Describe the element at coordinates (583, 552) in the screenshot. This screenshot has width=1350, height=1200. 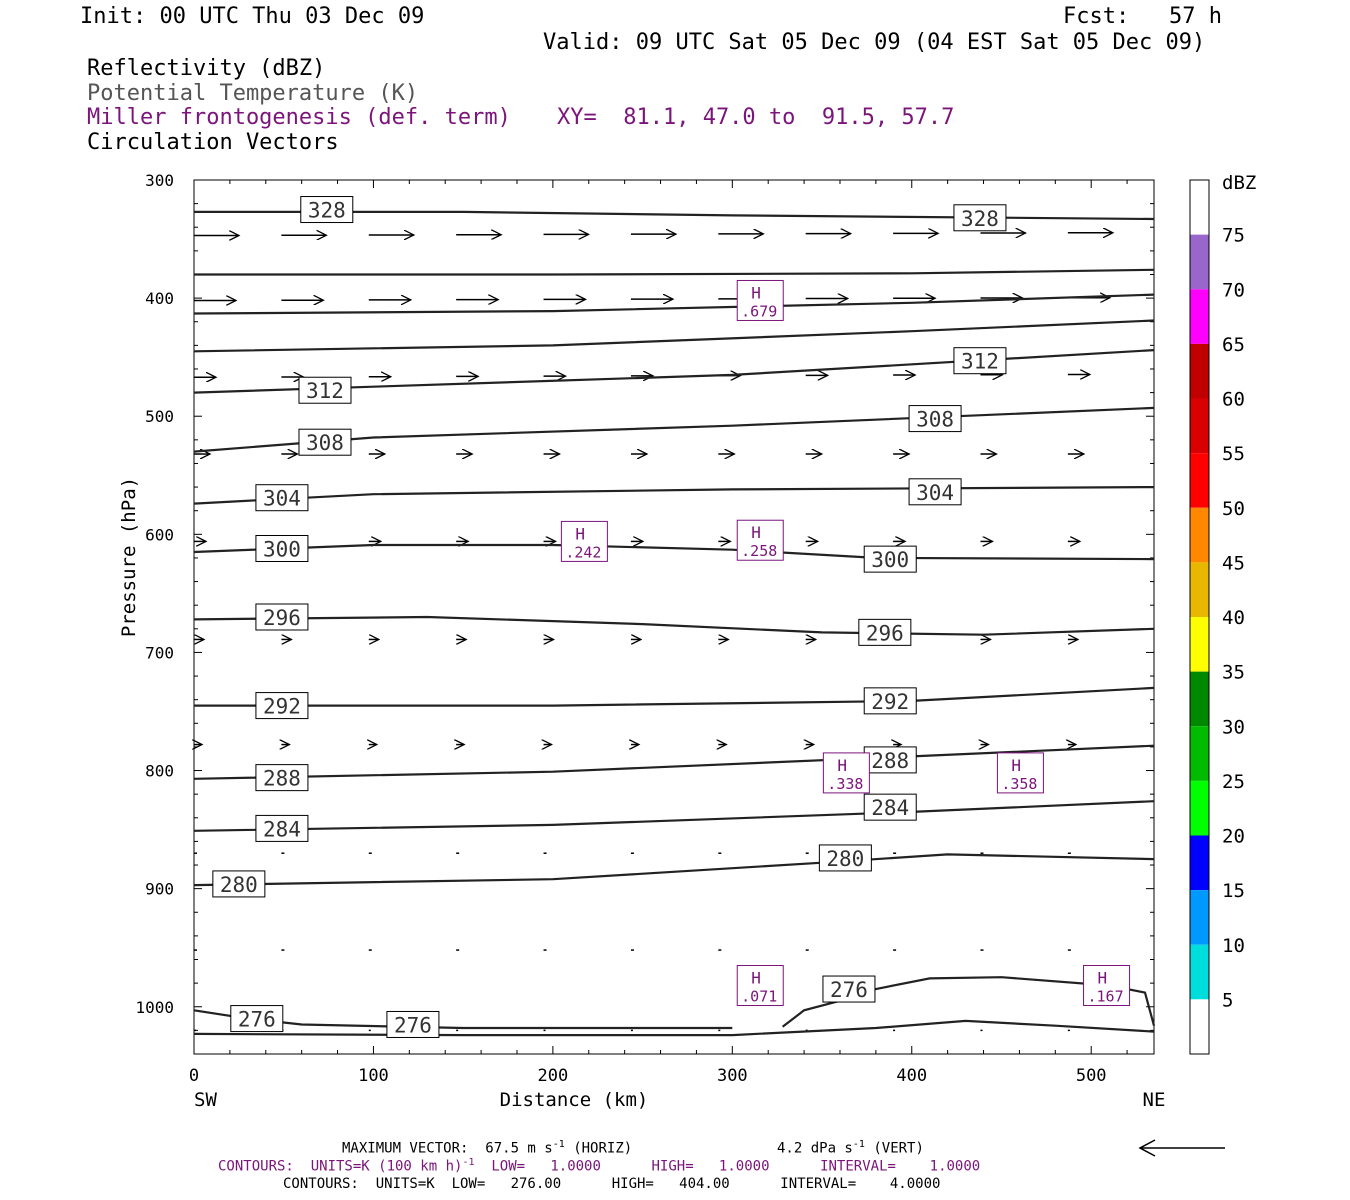
I see `frontogenesis-max-value: .242` at that location.